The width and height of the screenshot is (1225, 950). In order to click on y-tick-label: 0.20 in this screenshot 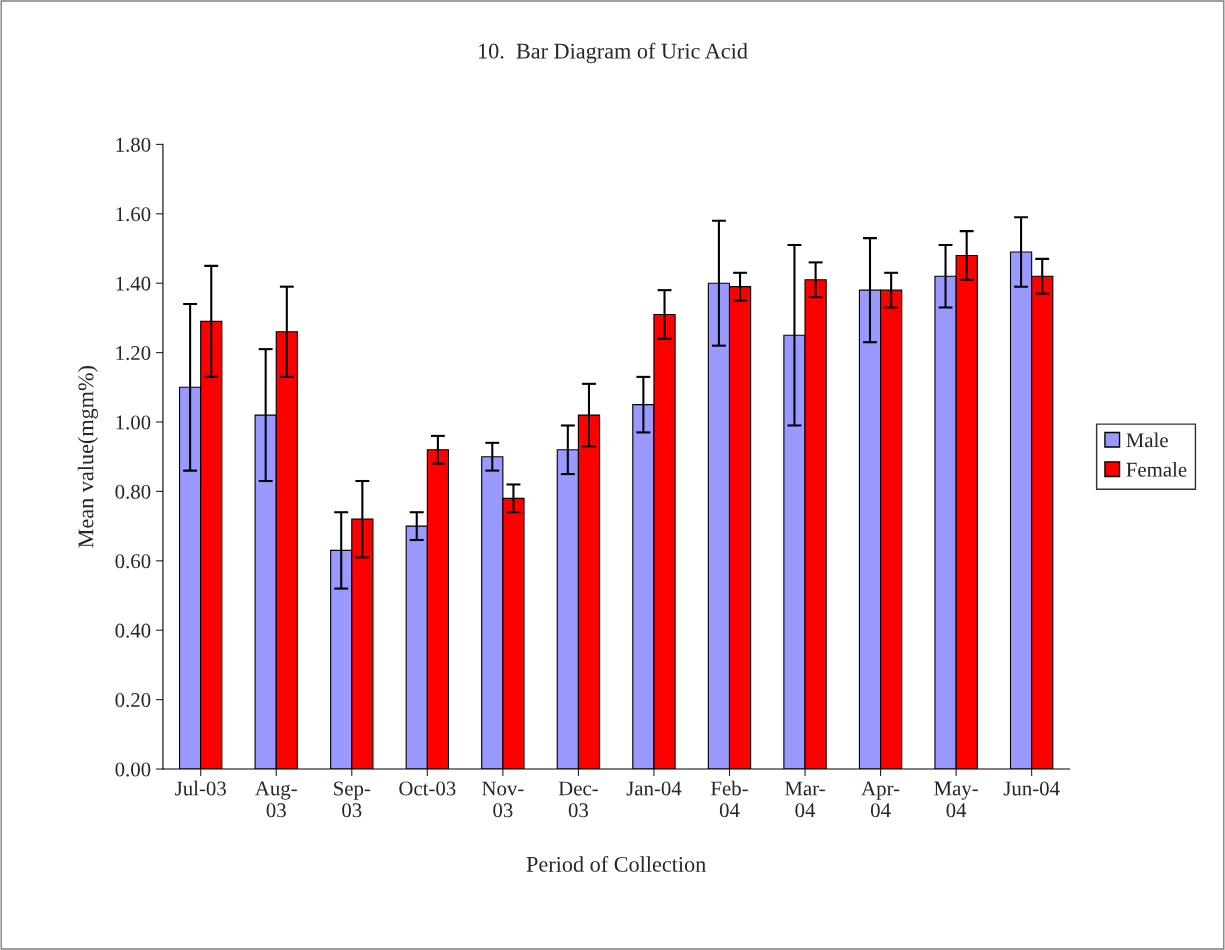, I will do `click(133, 700)`.